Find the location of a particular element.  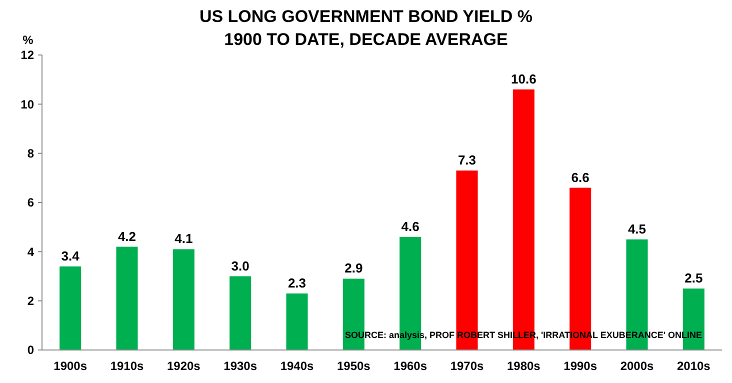

data-label: 4.6 is located at coordinates (410, 226).